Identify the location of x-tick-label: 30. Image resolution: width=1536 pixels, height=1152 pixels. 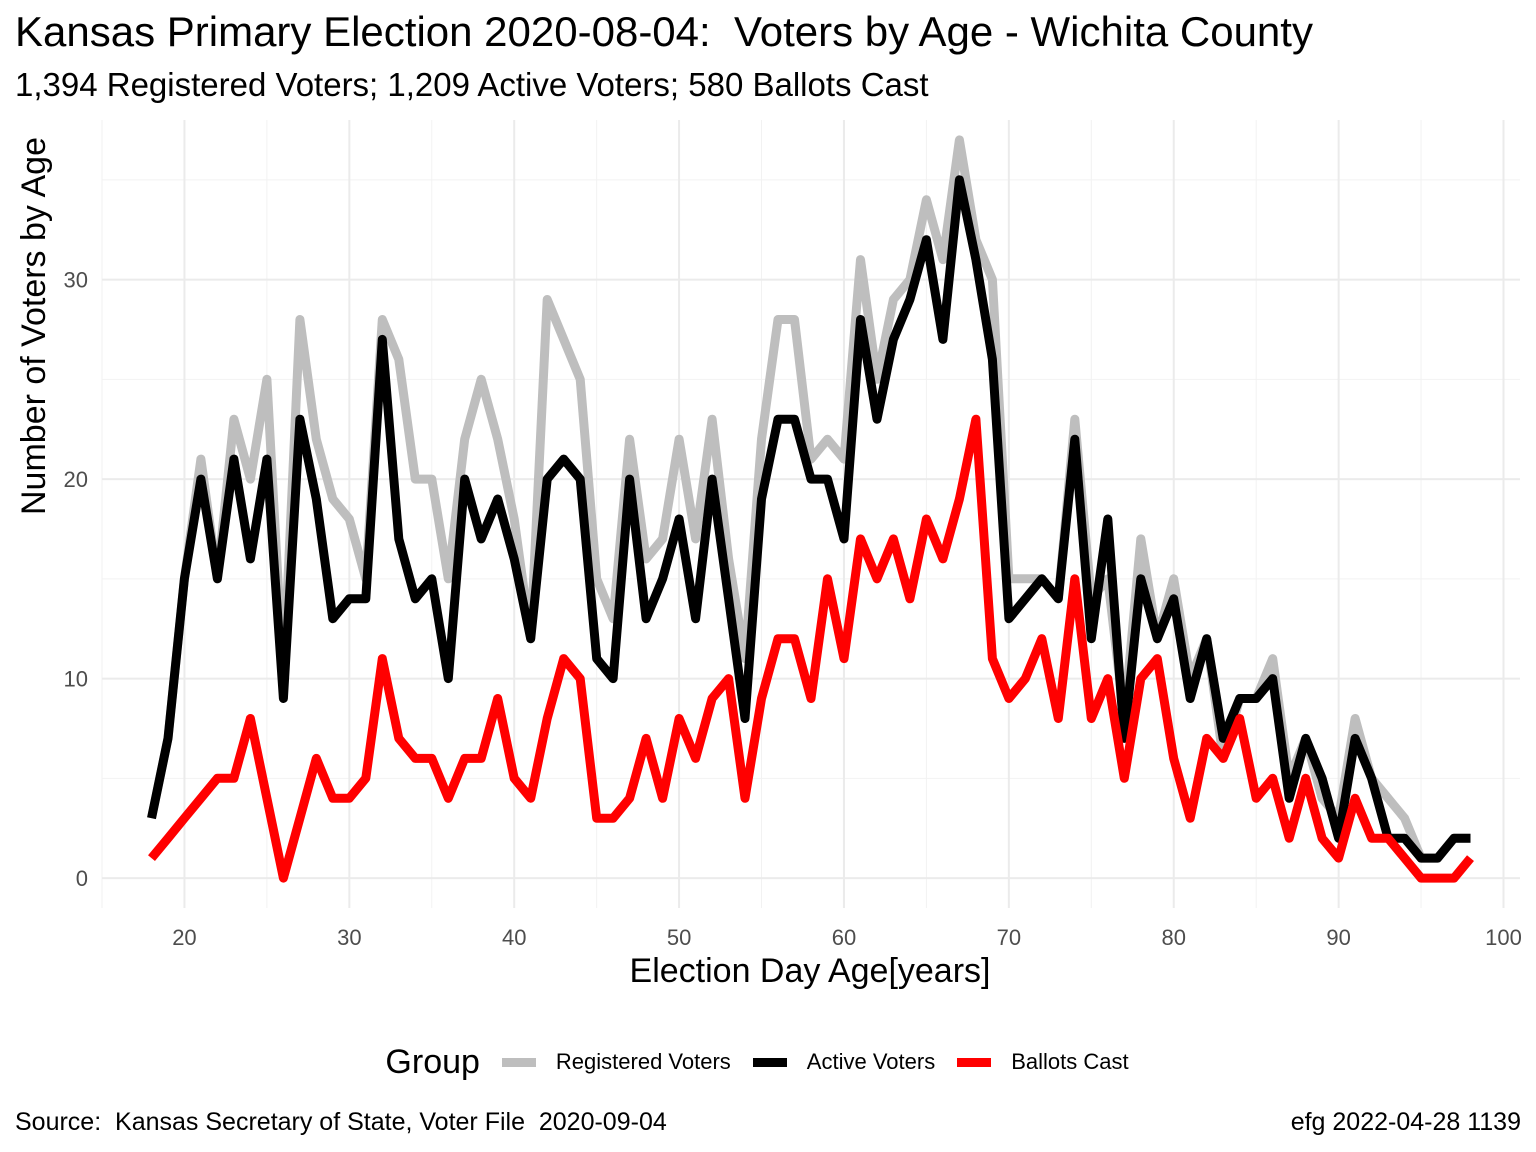
(349, 937).